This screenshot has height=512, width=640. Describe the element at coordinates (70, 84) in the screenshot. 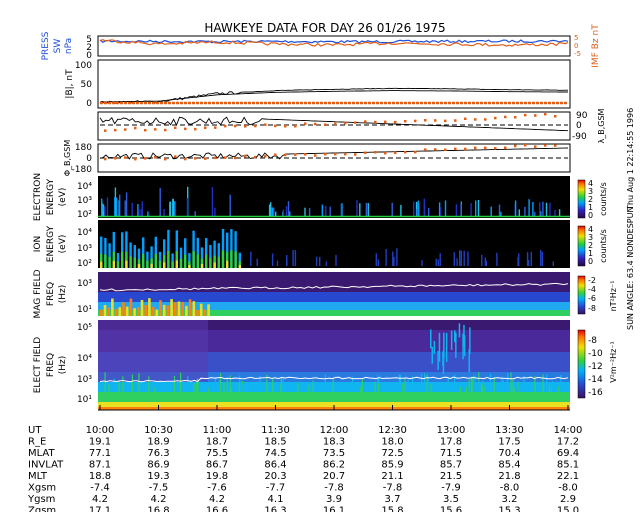

I see `b-label: |B|, nT` at that location.